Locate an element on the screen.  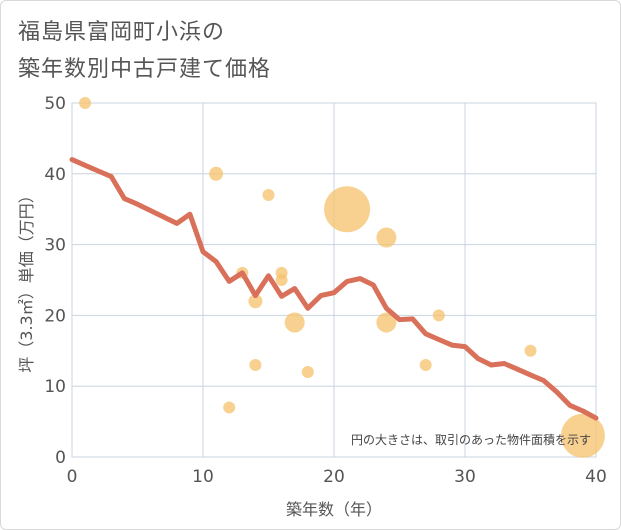
y-tick-label: 10 is located at coordinates (55, 387).